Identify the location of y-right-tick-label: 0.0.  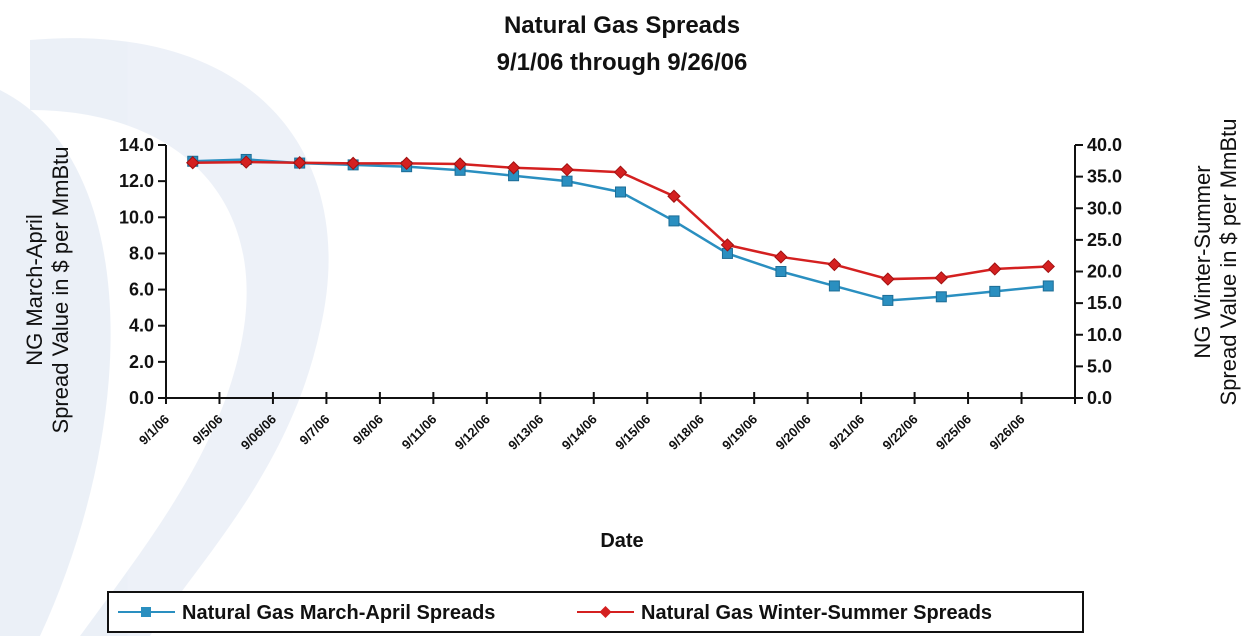
(1099, 398).